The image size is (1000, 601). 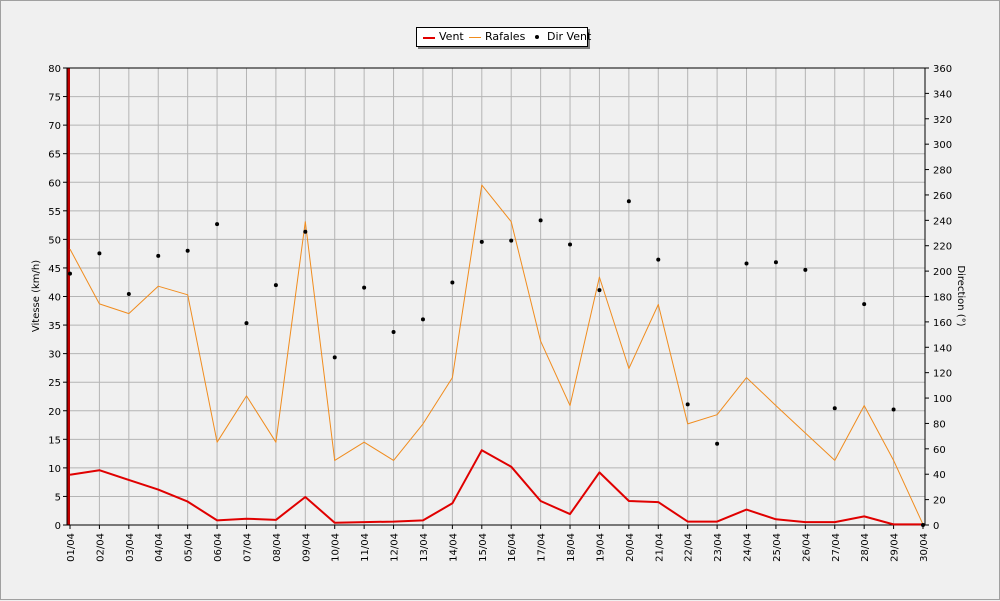 I want to click on legend: Vent Rafales Dir Vent, so click(x=503, y=37).